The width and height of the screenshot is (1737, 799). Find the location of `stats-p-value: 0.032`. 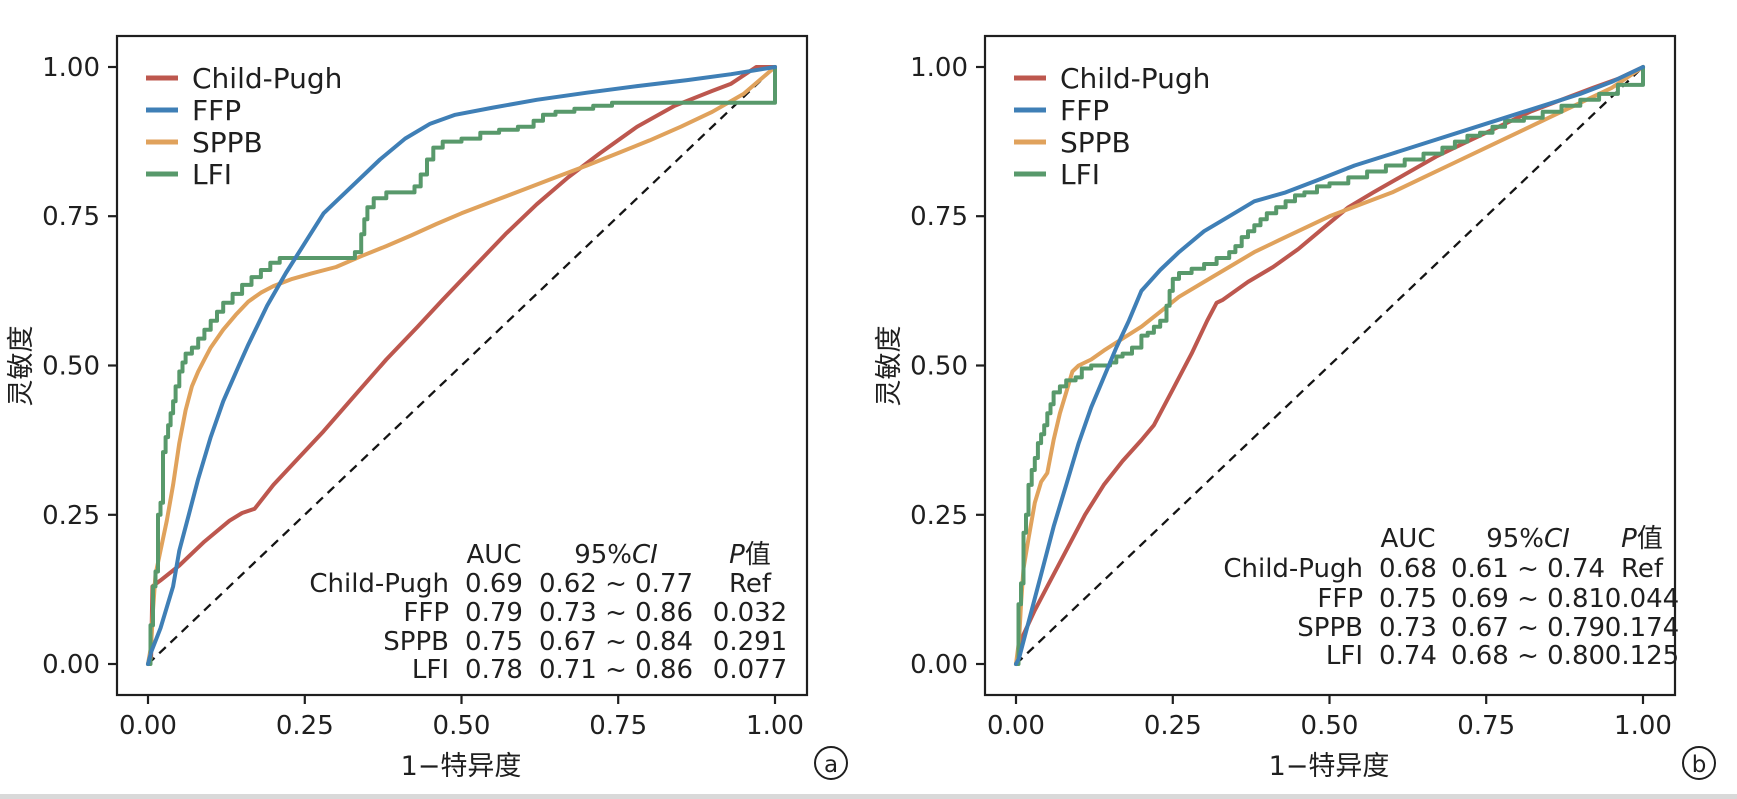

stats-p-value: 0.032 is located at coordinates (750, 613).